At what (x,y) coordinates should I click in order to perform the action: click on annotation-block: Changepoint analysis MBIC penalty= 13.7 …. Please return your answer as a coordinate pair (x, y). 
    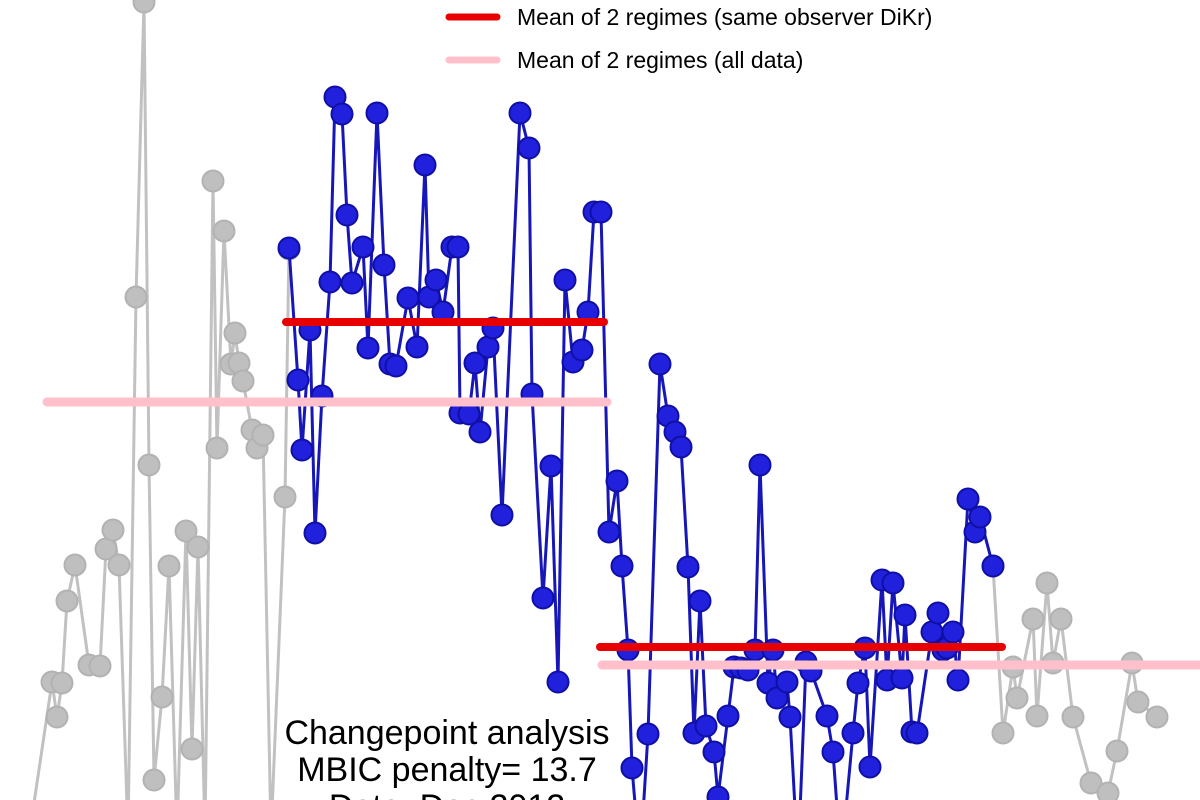
    Looking at the image, I should click on (446, 757).